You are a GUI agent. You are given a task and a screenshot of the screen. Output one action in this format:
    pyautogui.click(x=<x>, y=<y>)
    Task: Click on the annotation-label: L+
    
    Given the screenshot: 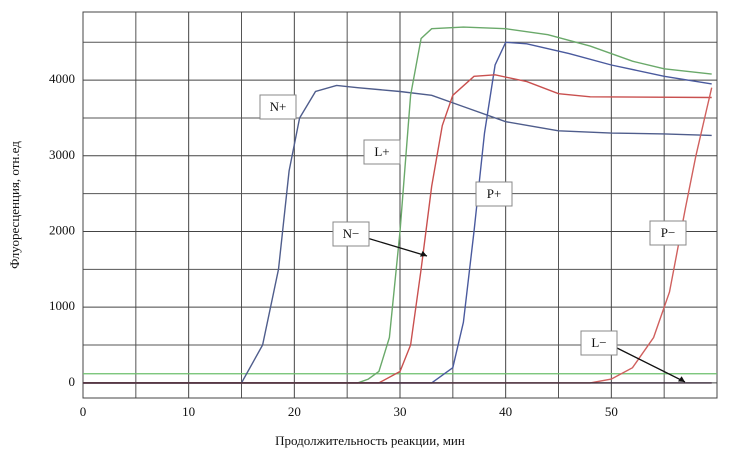 What is the action you would take?
    pyautogui.click(x=381, y=151)
    